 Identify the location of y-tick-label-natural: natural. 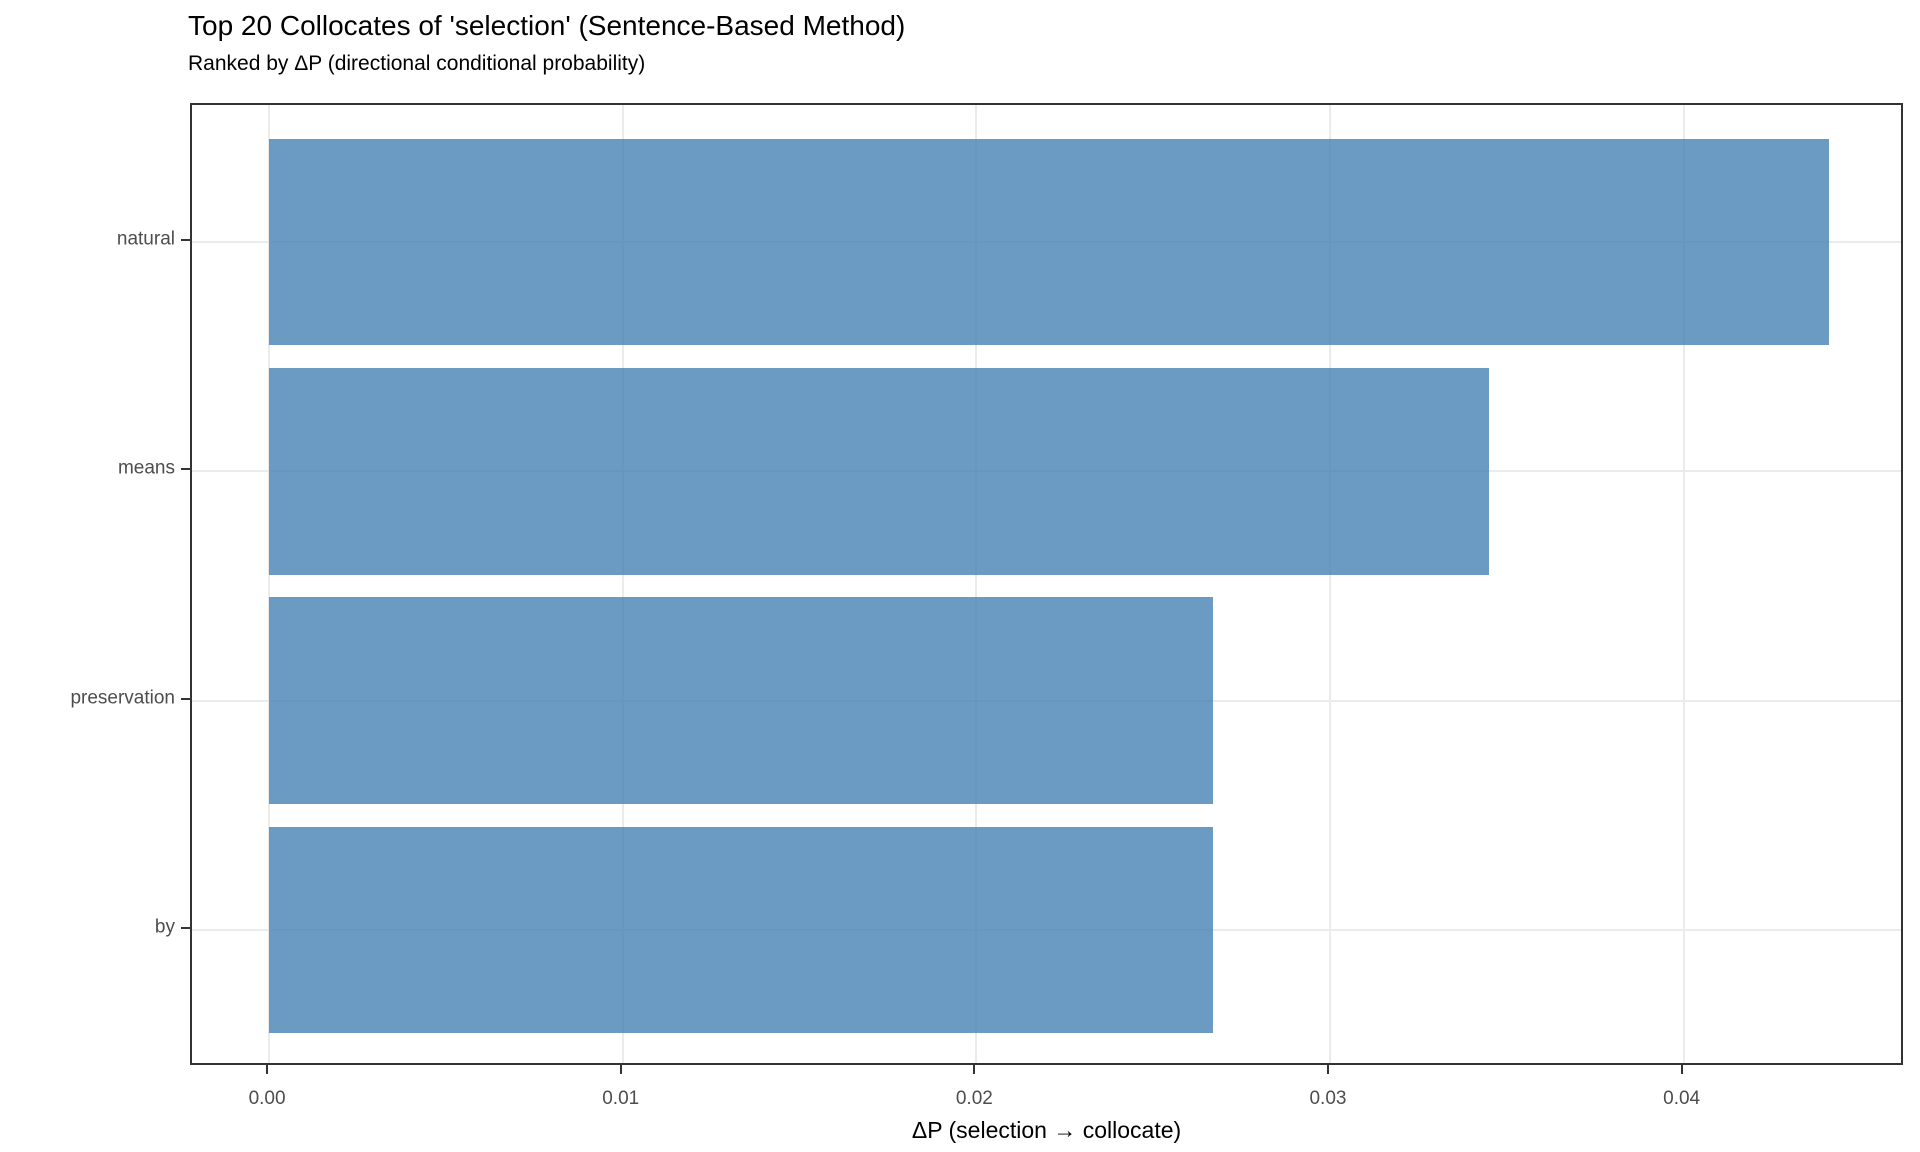
(145, 239).